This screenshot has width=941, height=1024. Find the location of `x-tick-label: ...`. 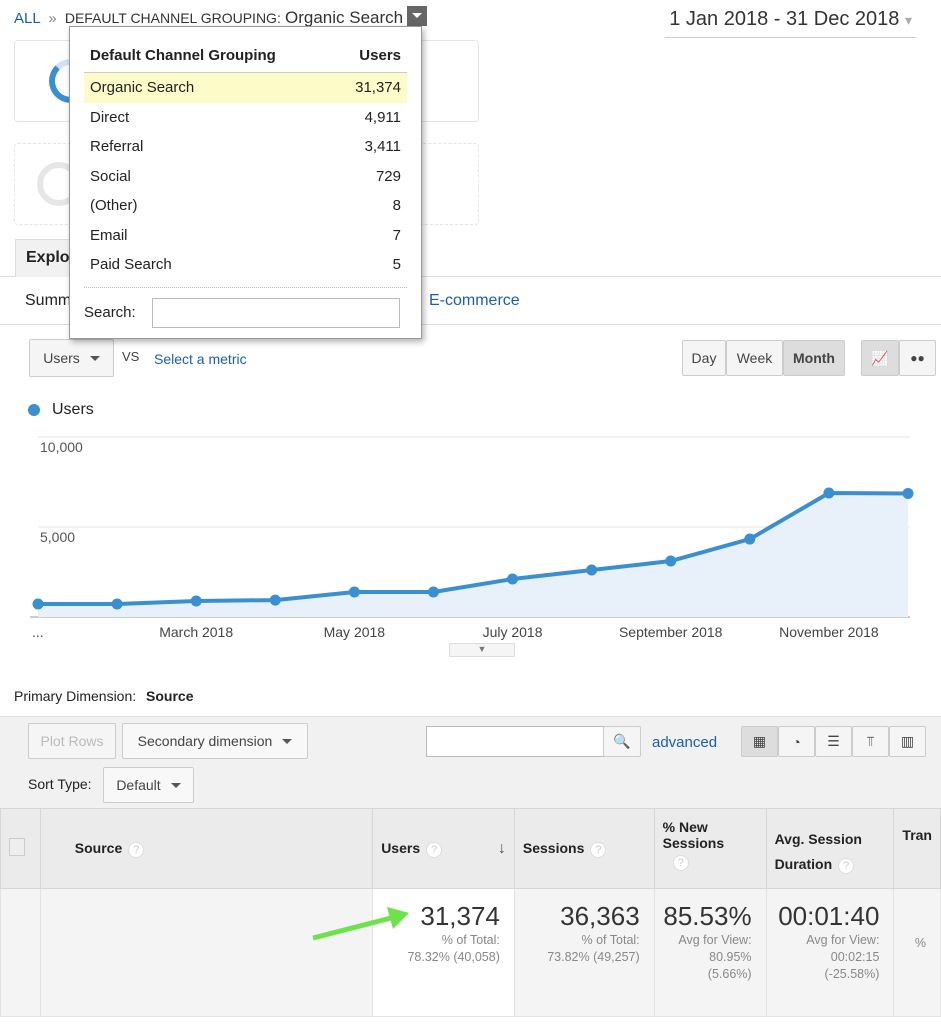

x-tick-label: ... is located at coordinates (38, 632).